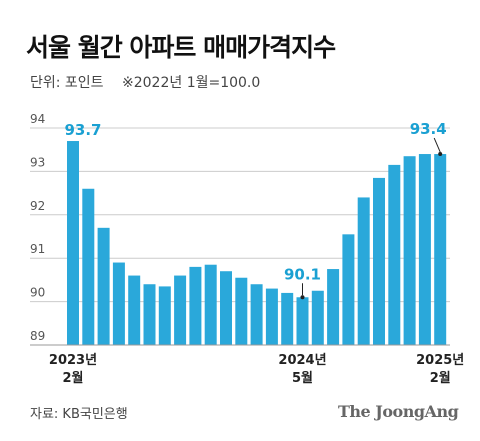 This screenshot has height=441, width=480. What do you see at coordinates (302, 360) in the screenshot?
I see `x-label-year: 2024년` at bounding box center [302, 360].